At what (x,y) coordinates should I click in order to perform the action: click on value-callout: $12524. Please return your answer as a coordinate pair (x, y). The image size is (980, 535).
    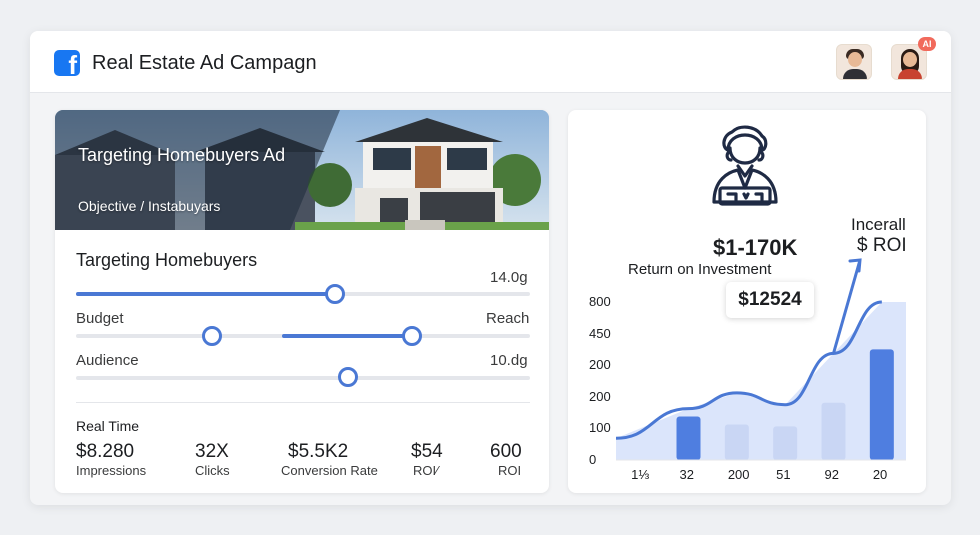
    Looking at the image, I should click on (770, 300).